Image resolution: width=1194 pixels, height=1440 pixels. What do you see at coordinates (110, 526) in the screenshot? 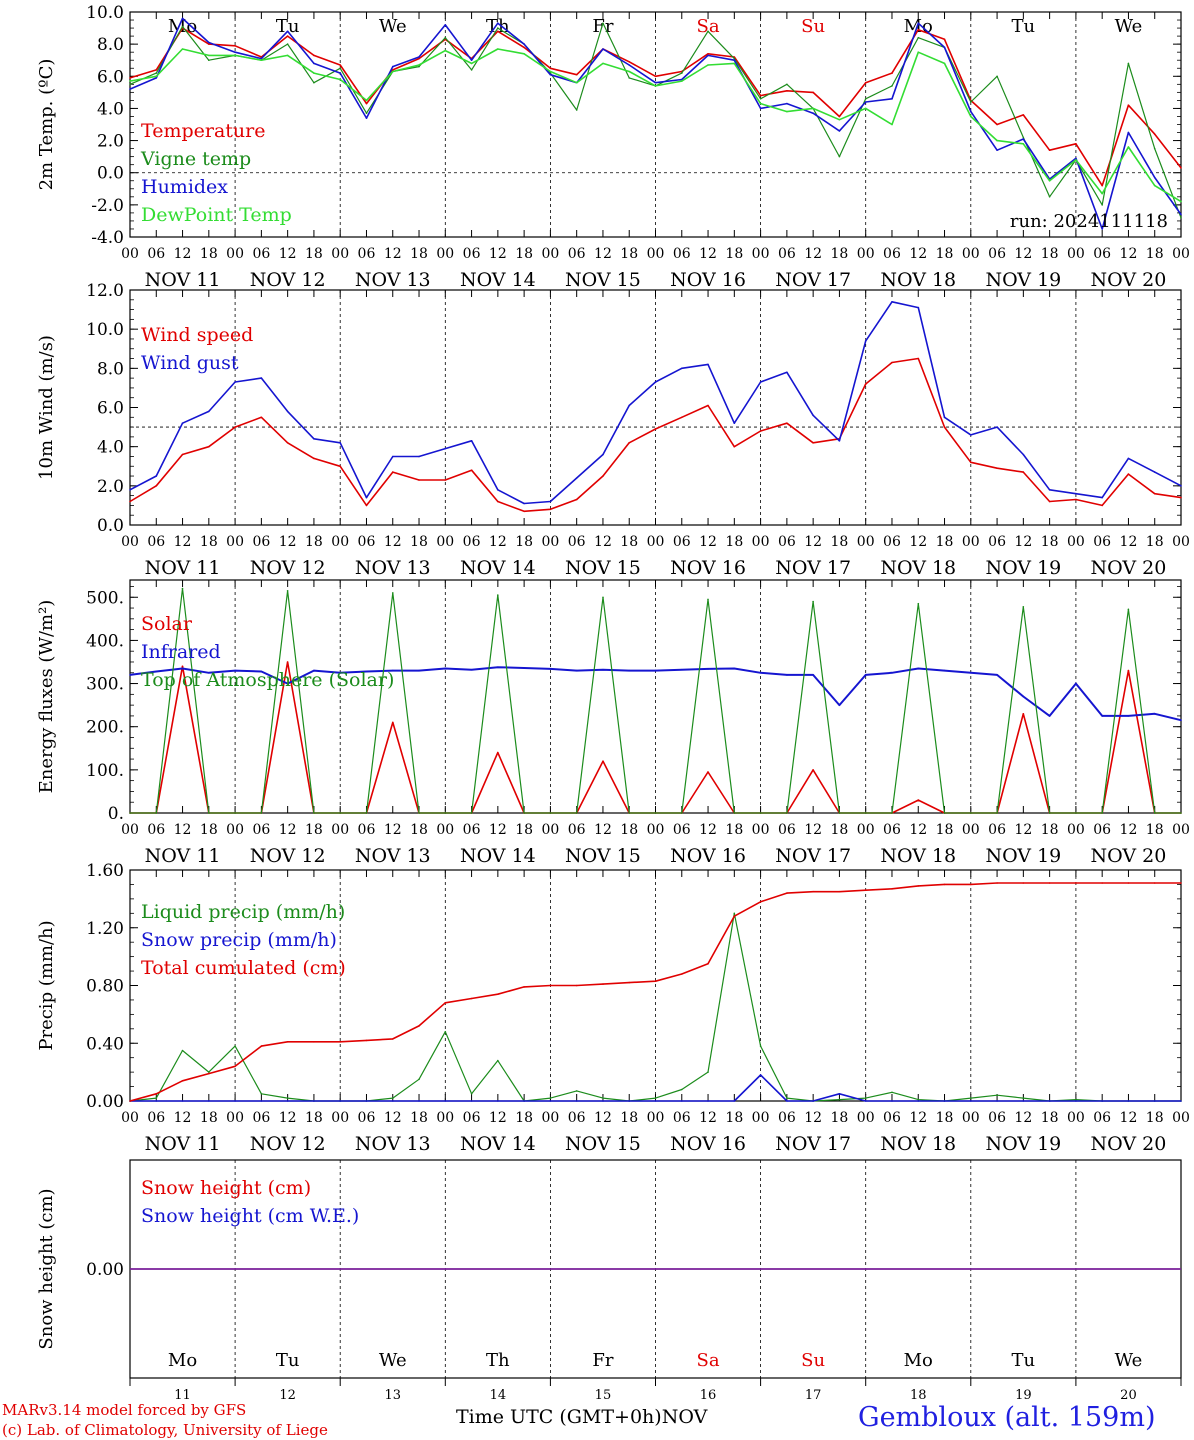
I see `y-tick-label: 0.0` at bounding box center [110, 526].